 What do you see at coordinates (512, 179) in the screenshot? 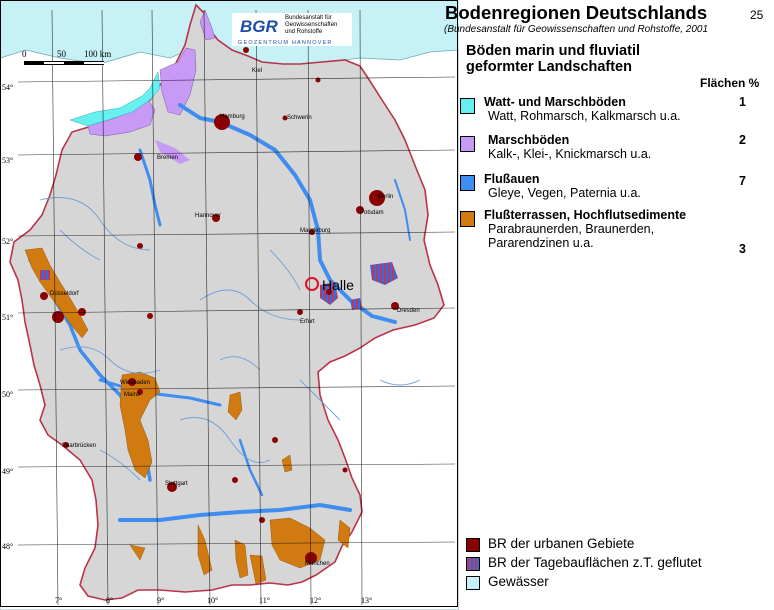
I see `legend-item-title: Flußauen` at bounding box center [512, 179].